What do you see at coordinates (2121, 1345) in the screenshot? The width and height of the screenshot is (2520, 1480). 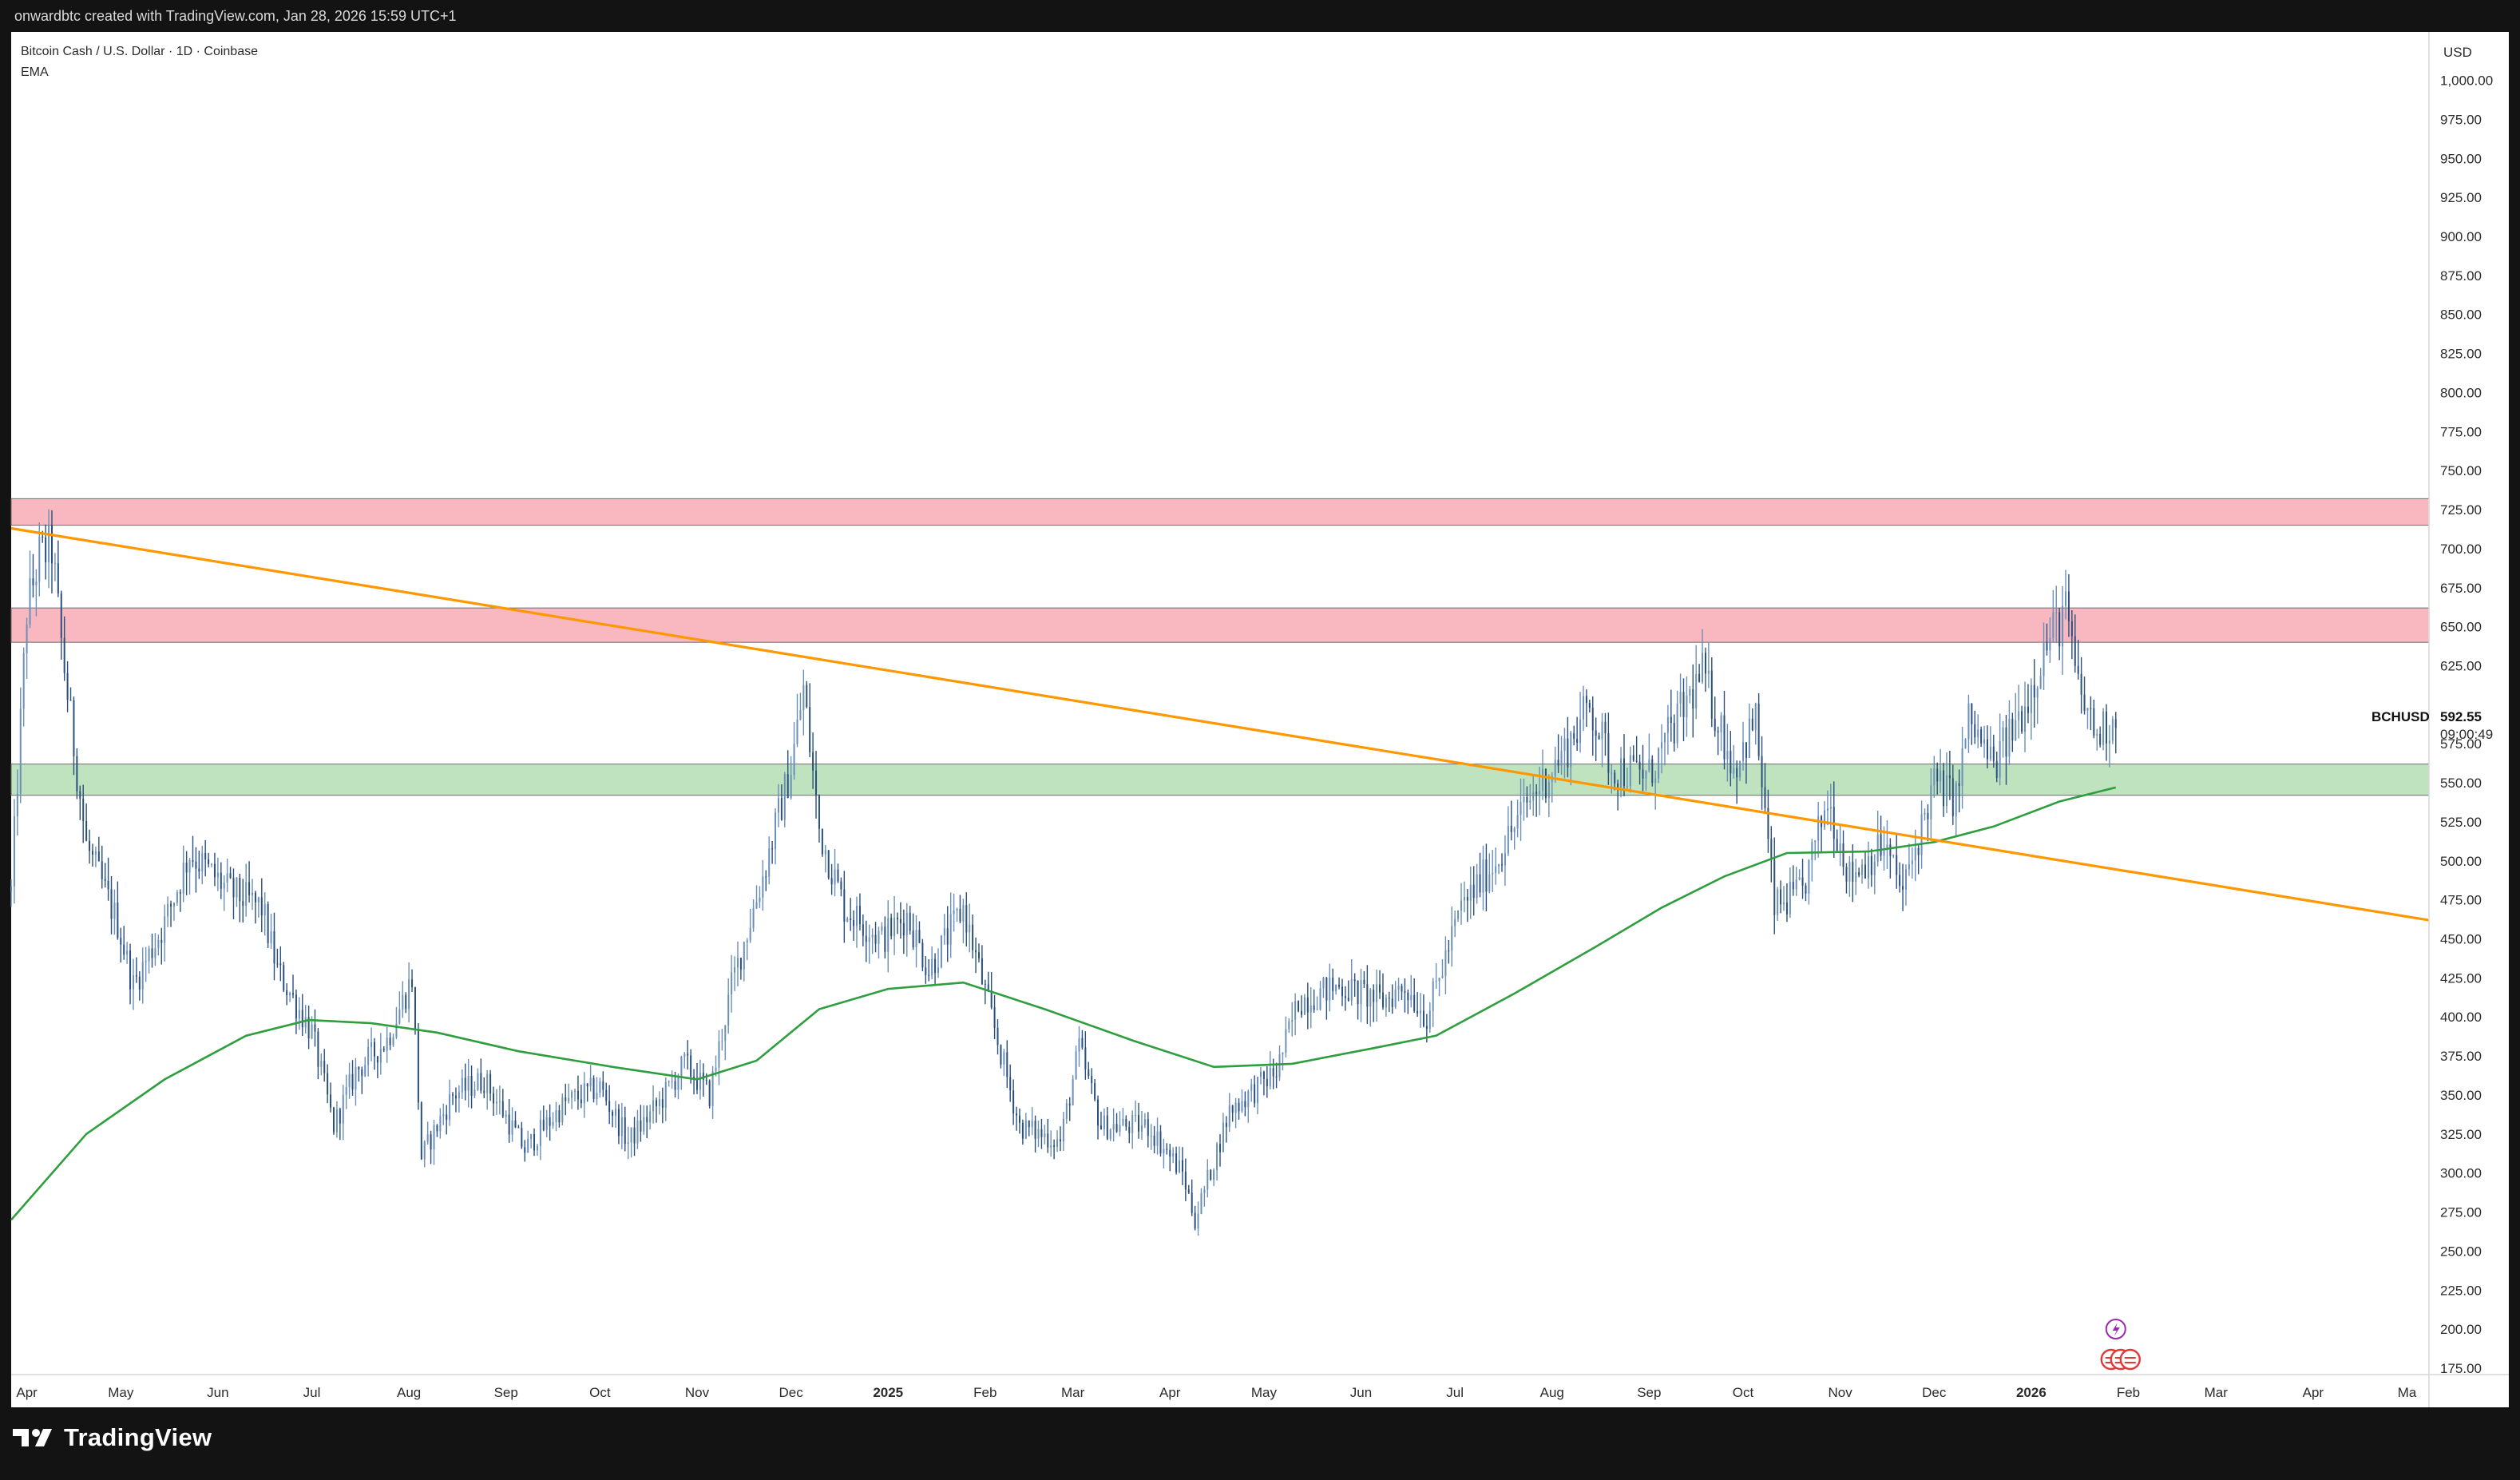 I see `event-markers` at bounding box center [2121, 1345].